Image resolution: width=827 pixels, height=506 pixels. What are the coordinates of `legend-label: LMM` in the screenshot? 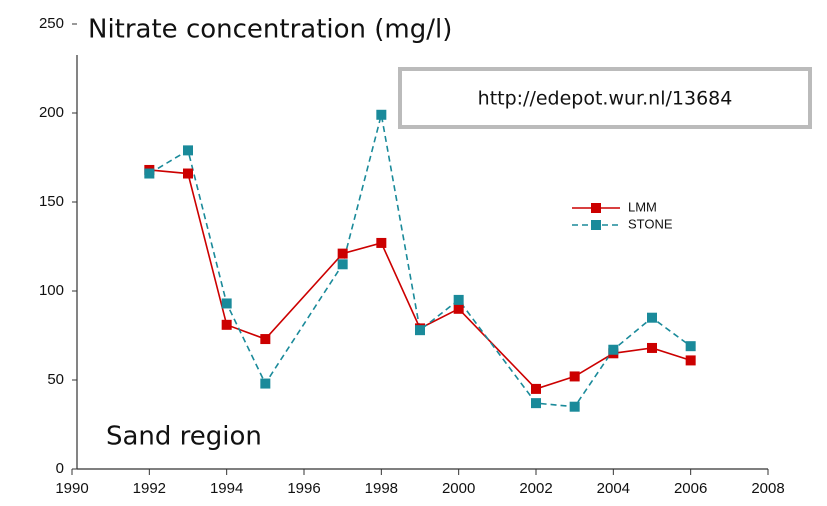 It's located at (642, 206).